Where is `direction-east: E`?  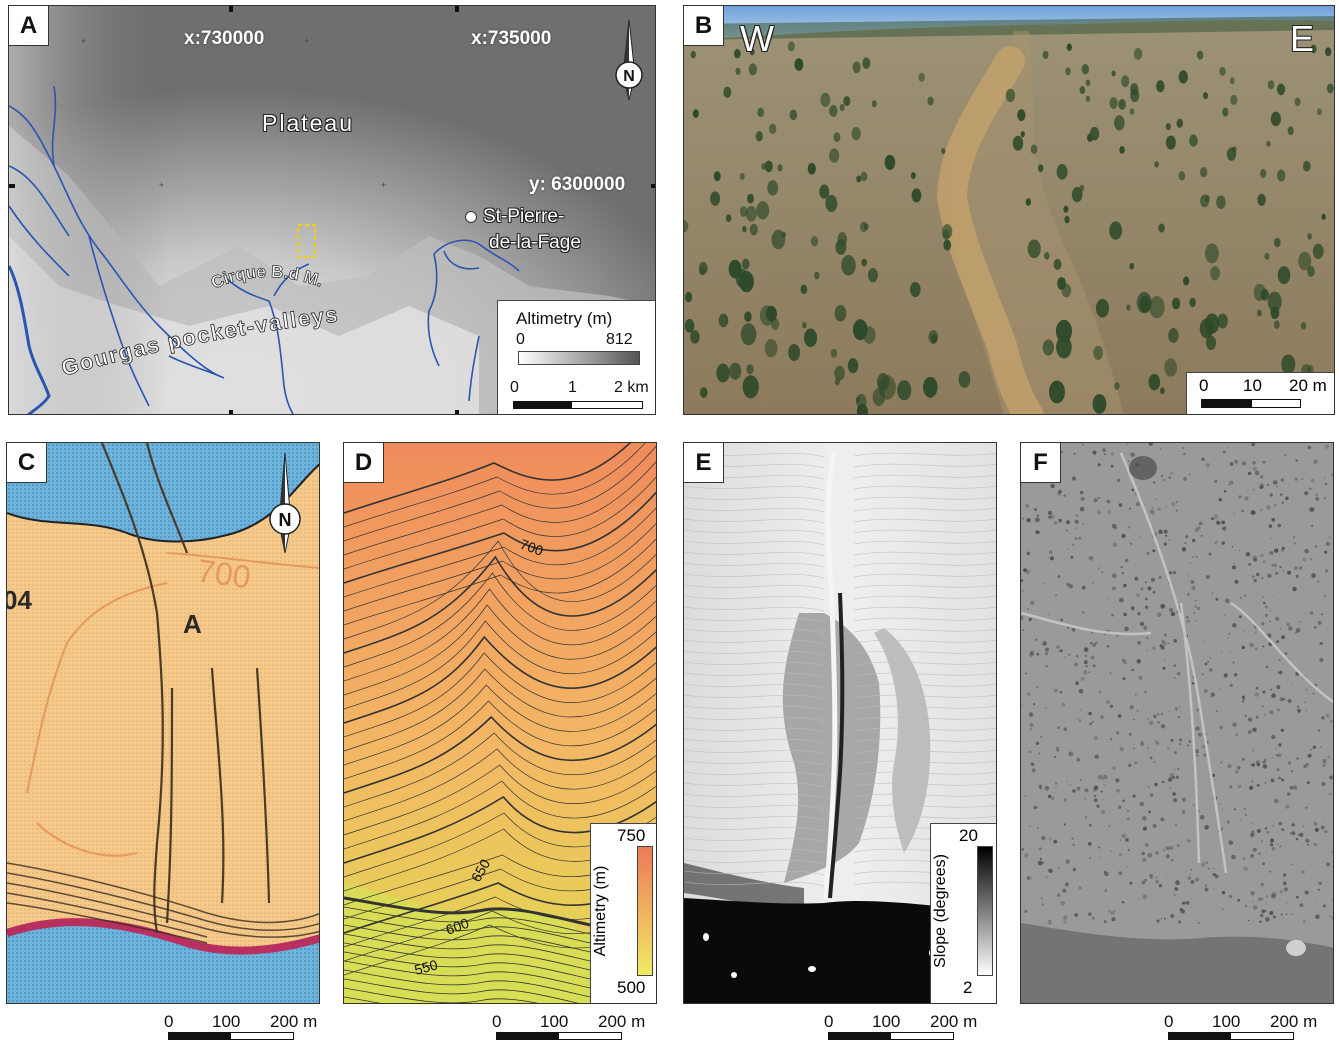
direction-east: E is located at coordinates (1302, 38).